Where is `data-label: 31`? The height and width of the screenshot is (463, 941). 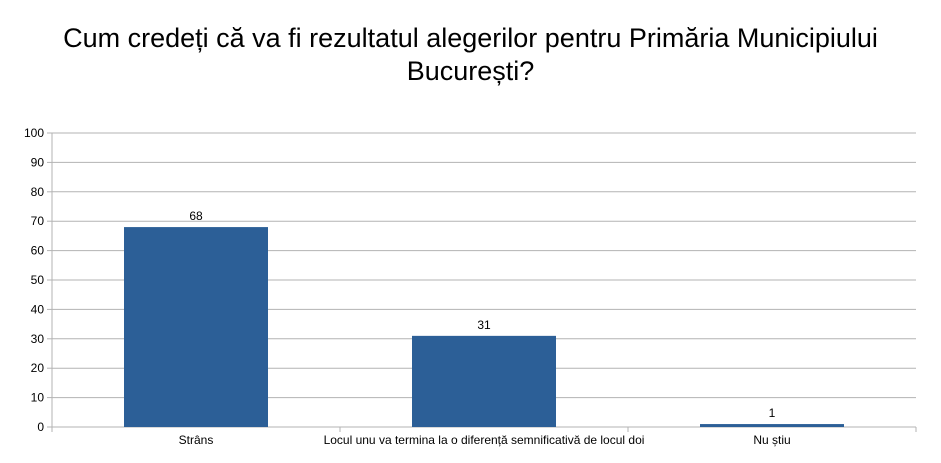 data-label: 31 is located at coordinates (484, 325).